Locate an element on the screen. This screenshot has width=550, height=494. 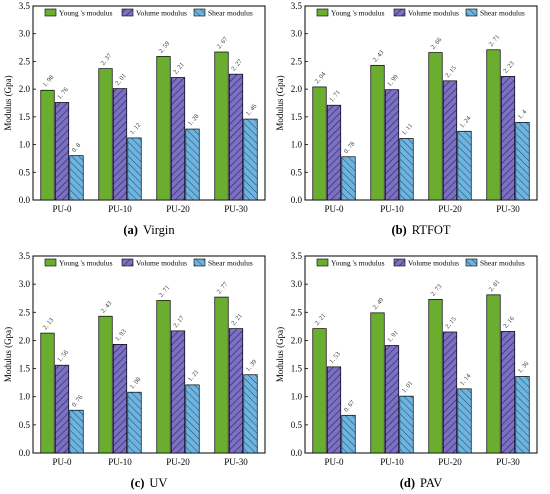
data-label: 0. 67 is located at coordinates (350, 406).